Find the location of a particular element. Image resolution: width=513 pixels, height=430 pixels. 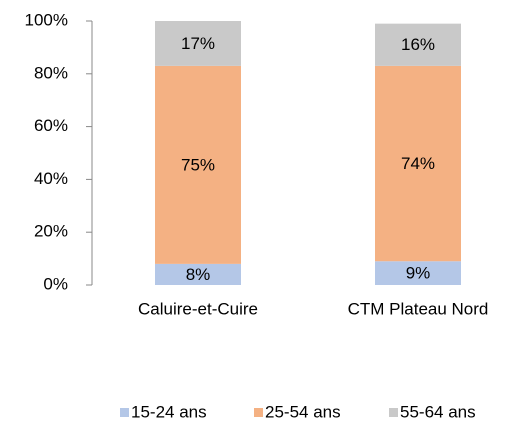

y-tick-label: 60% is located at coordinates (51, 125).